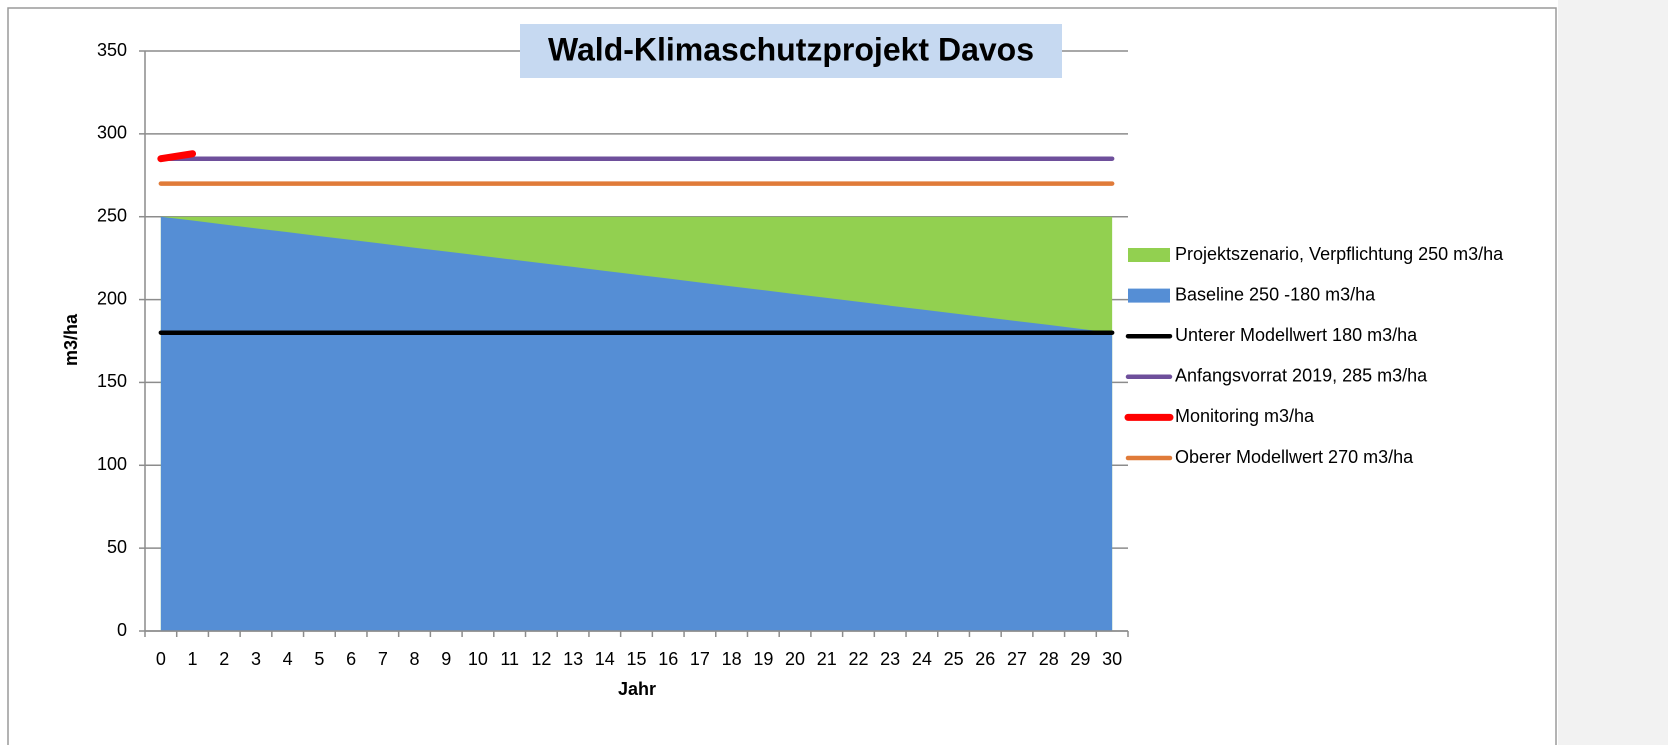 The width and height of the screenshot is (1668, 745). I want to click on legend-label: Oberer Modellwert 270 m3/ha, so click(1294, 457).